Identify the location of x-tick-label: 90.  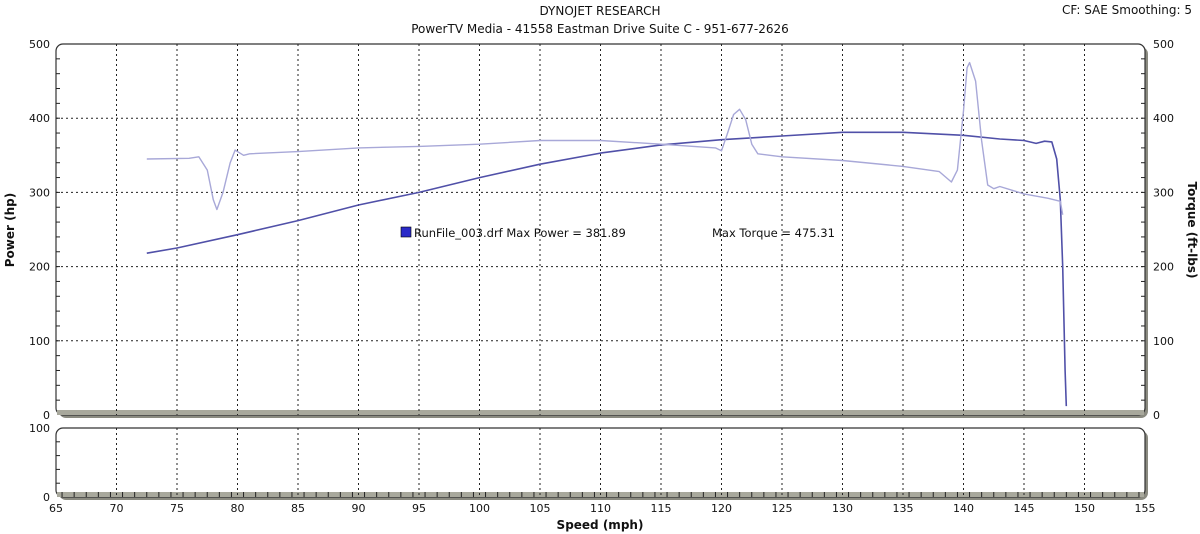
(359, 508).